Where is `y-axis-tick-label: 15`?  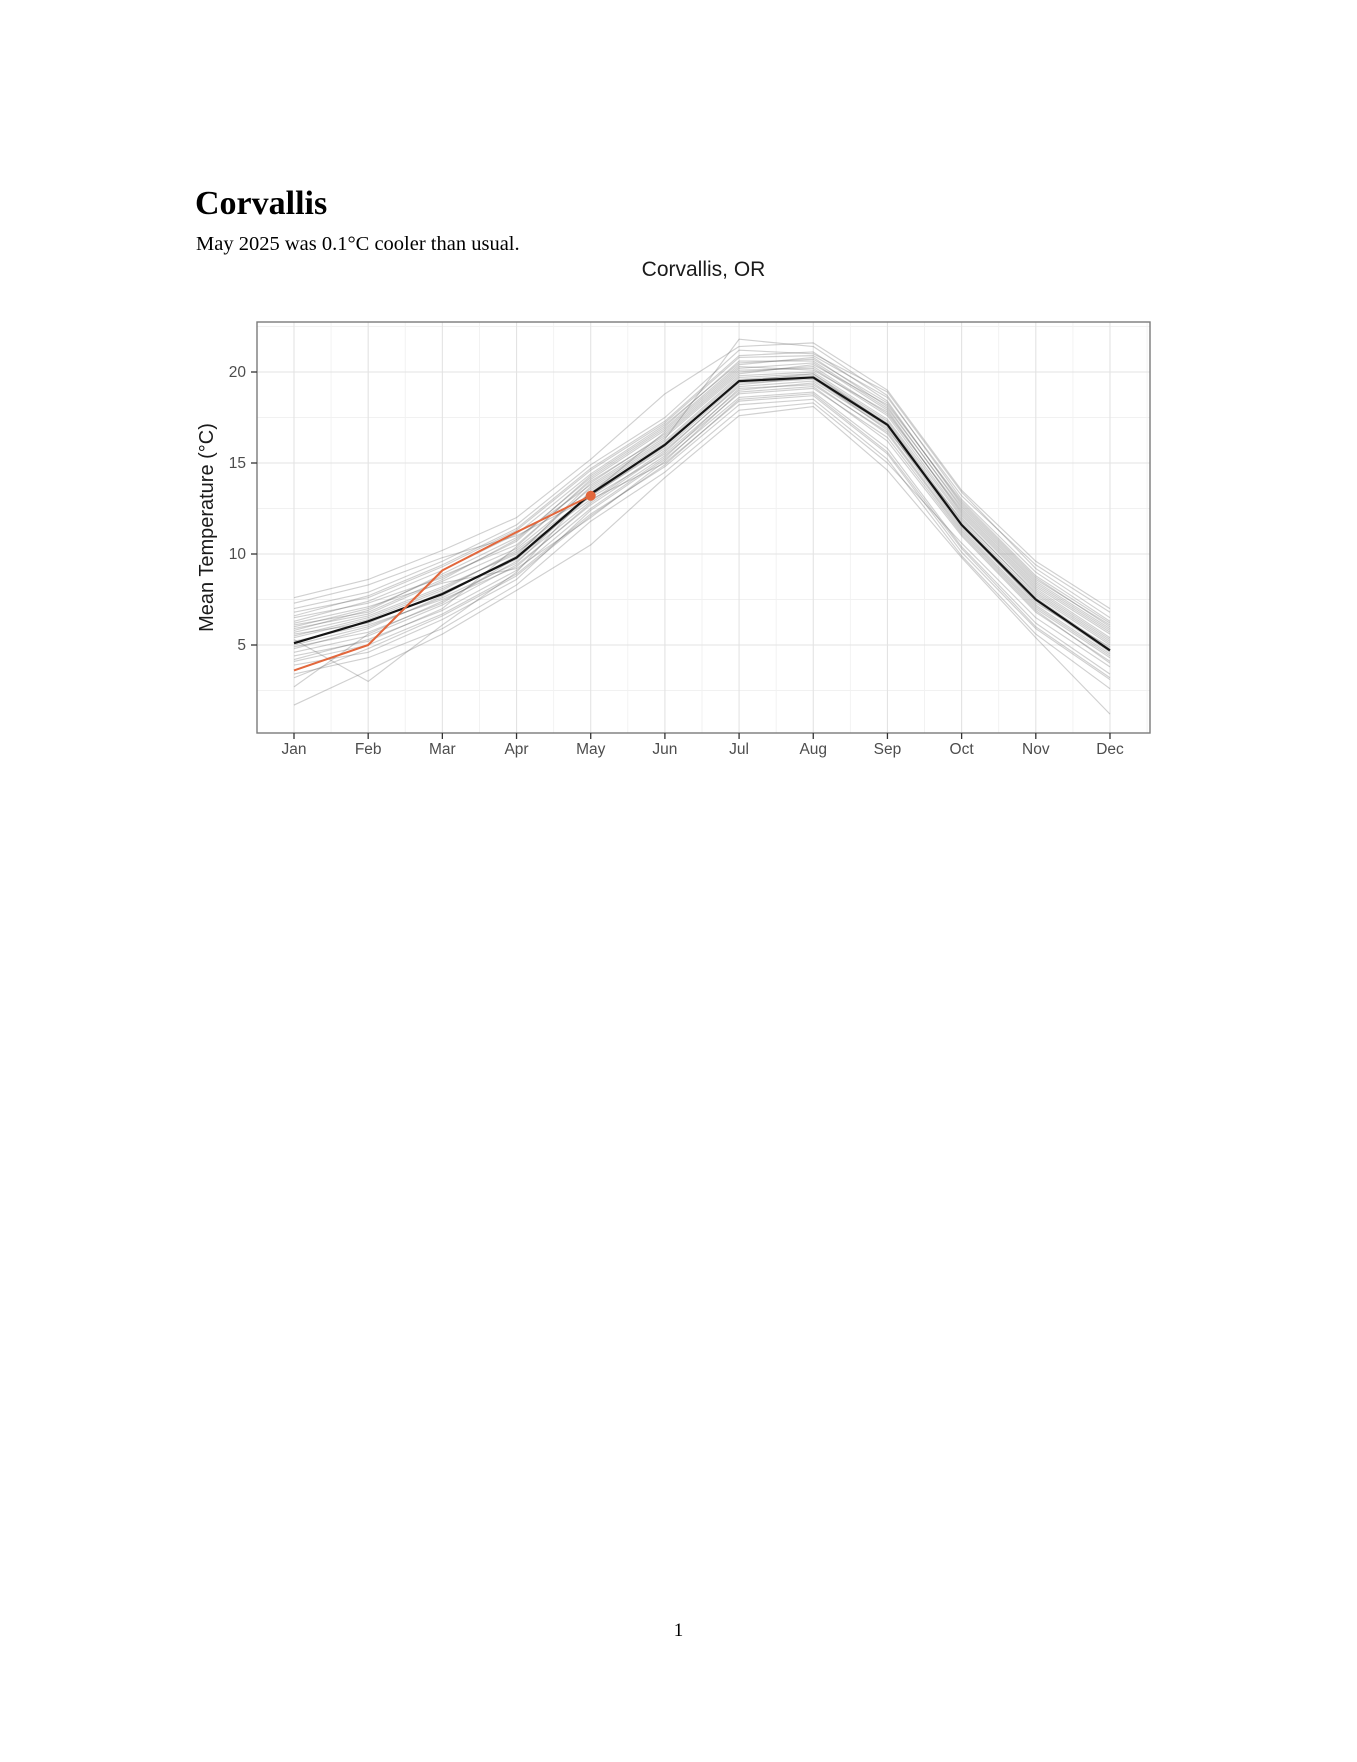
y-axis-tick-label: 15 is located at coordinates (237, 463).